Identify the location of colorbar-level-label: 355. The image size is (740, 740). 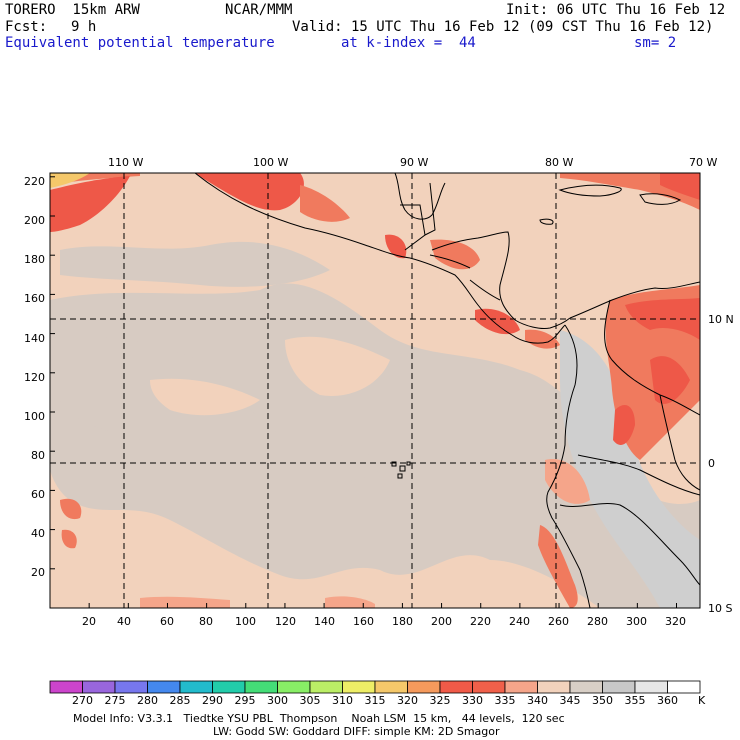
(635, 700).